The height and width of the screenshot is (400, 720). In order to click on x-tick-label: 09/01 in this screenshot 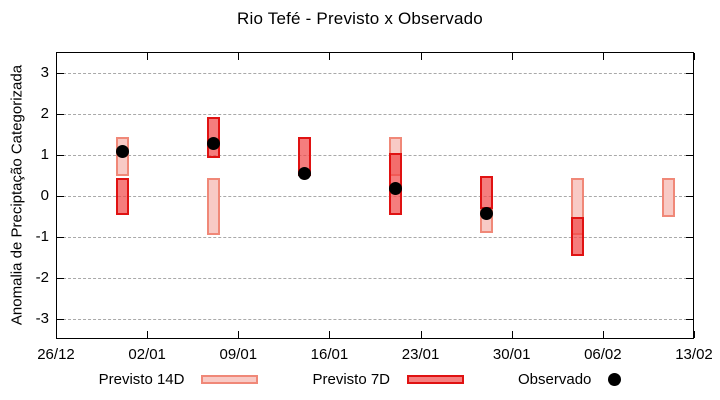, I will do `click(238, 354)`.